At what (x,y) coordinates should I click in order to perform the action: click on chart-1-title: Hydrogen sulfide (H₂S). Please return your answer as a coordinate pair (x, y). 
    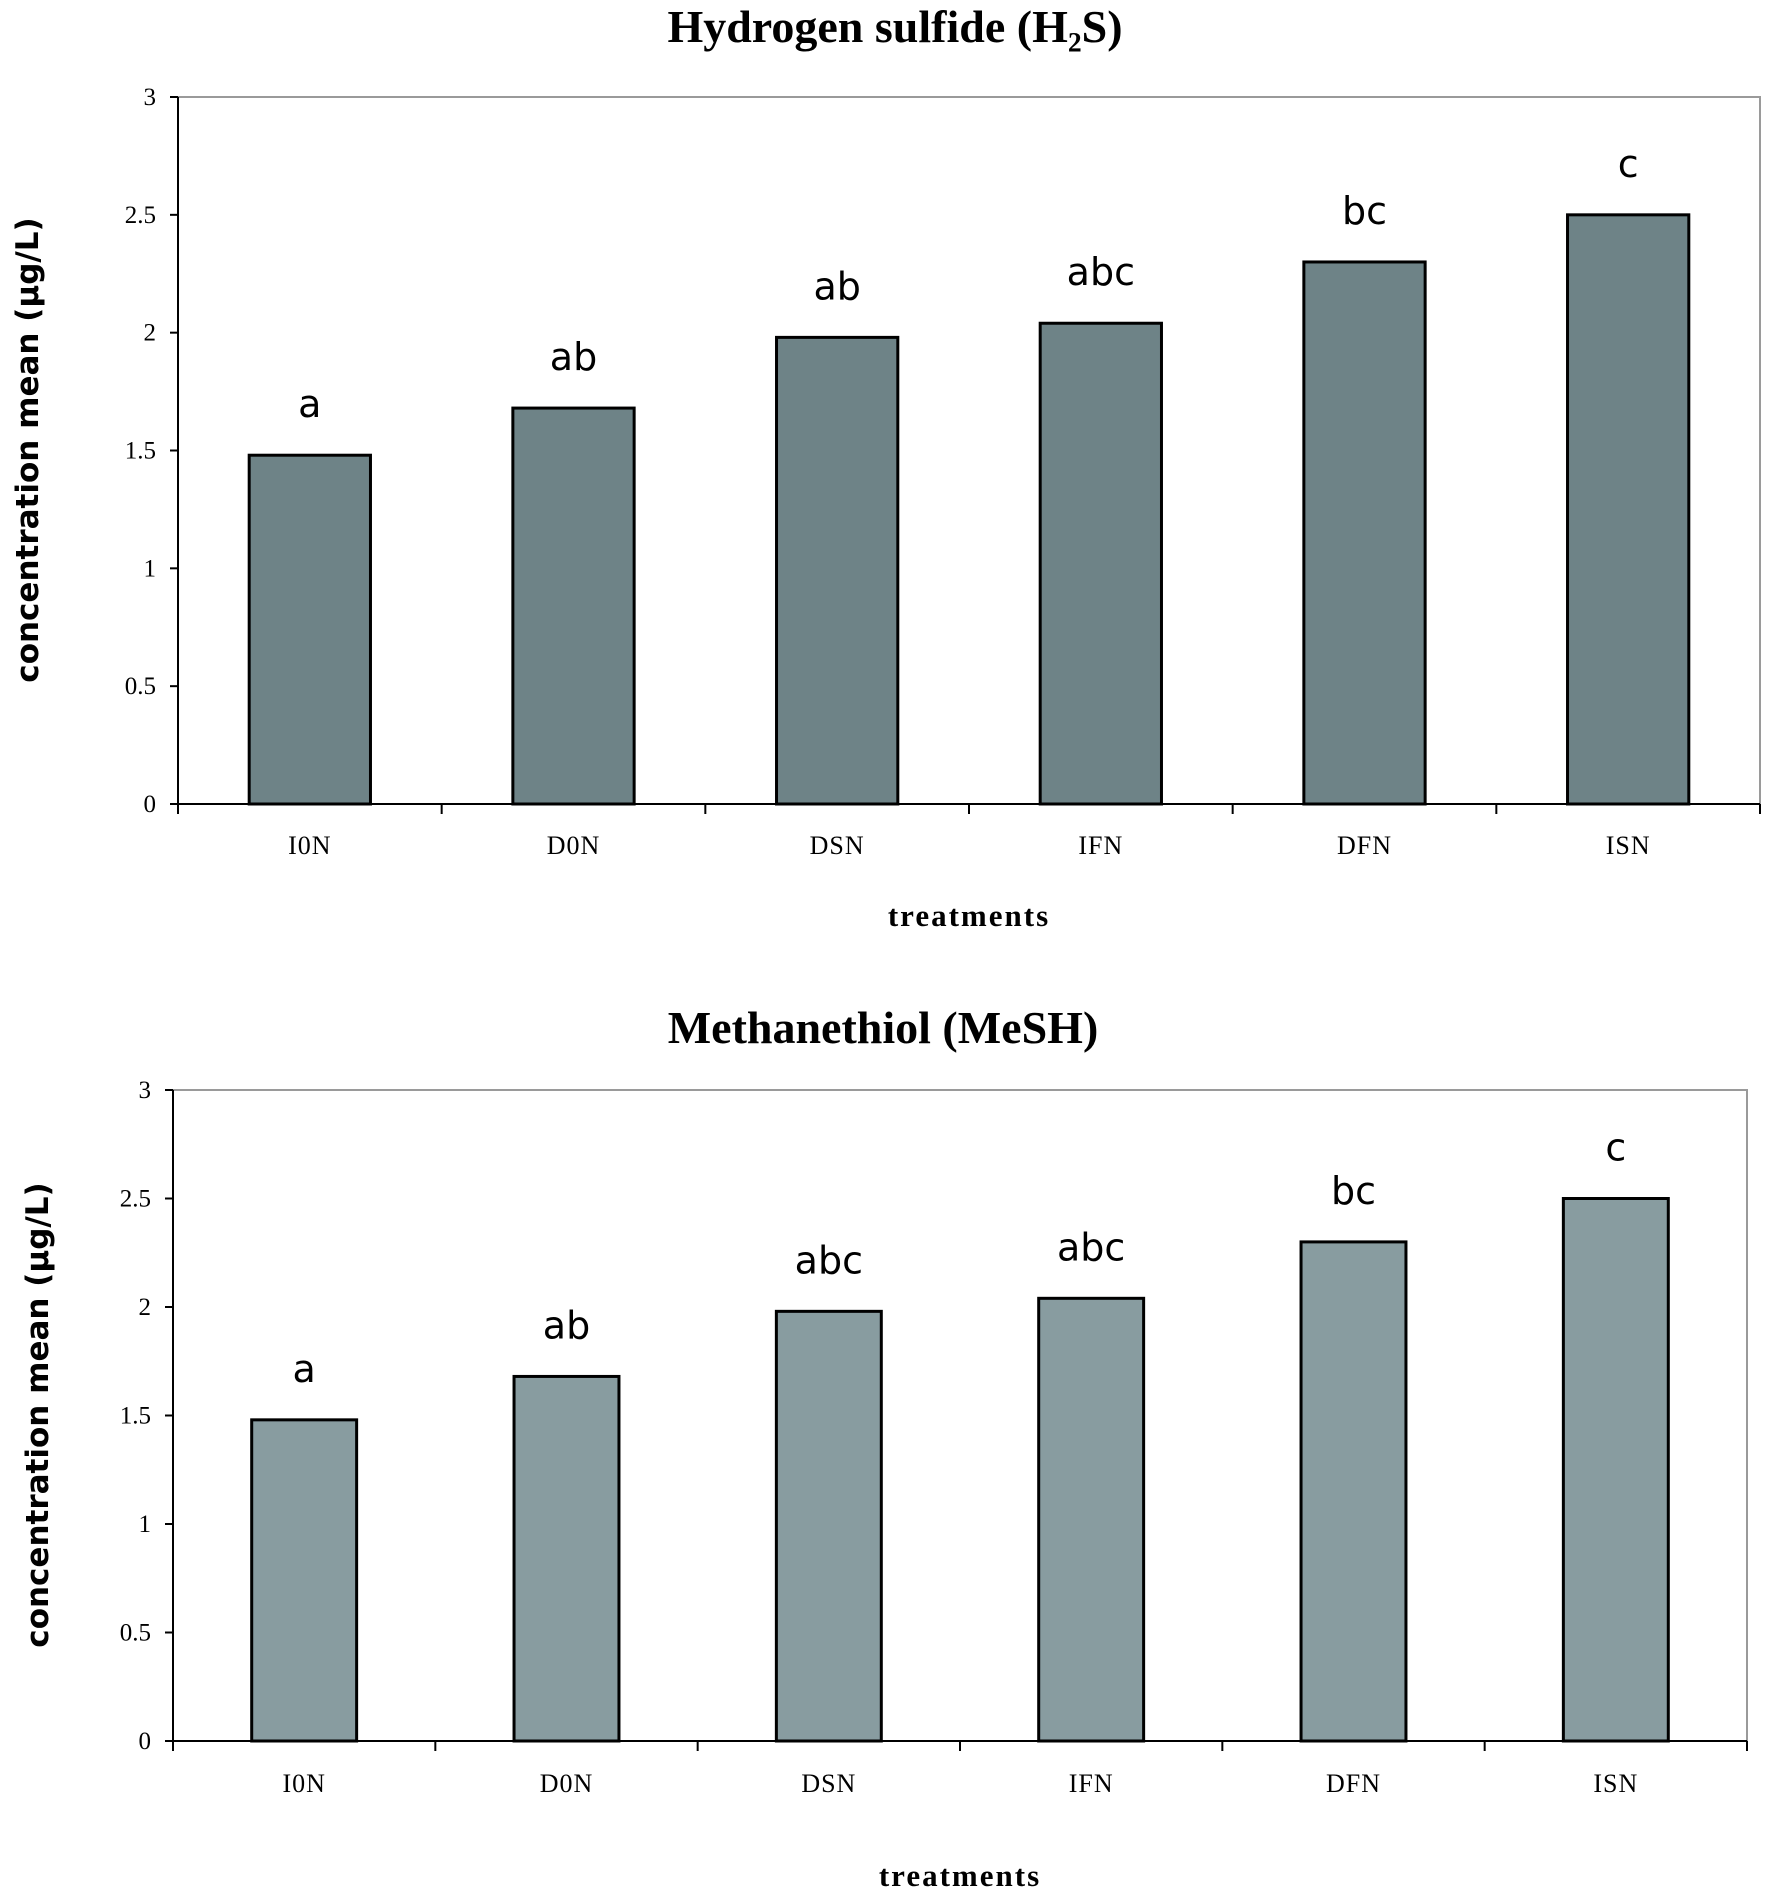
    Looking at the image, I should click on (894, 26).